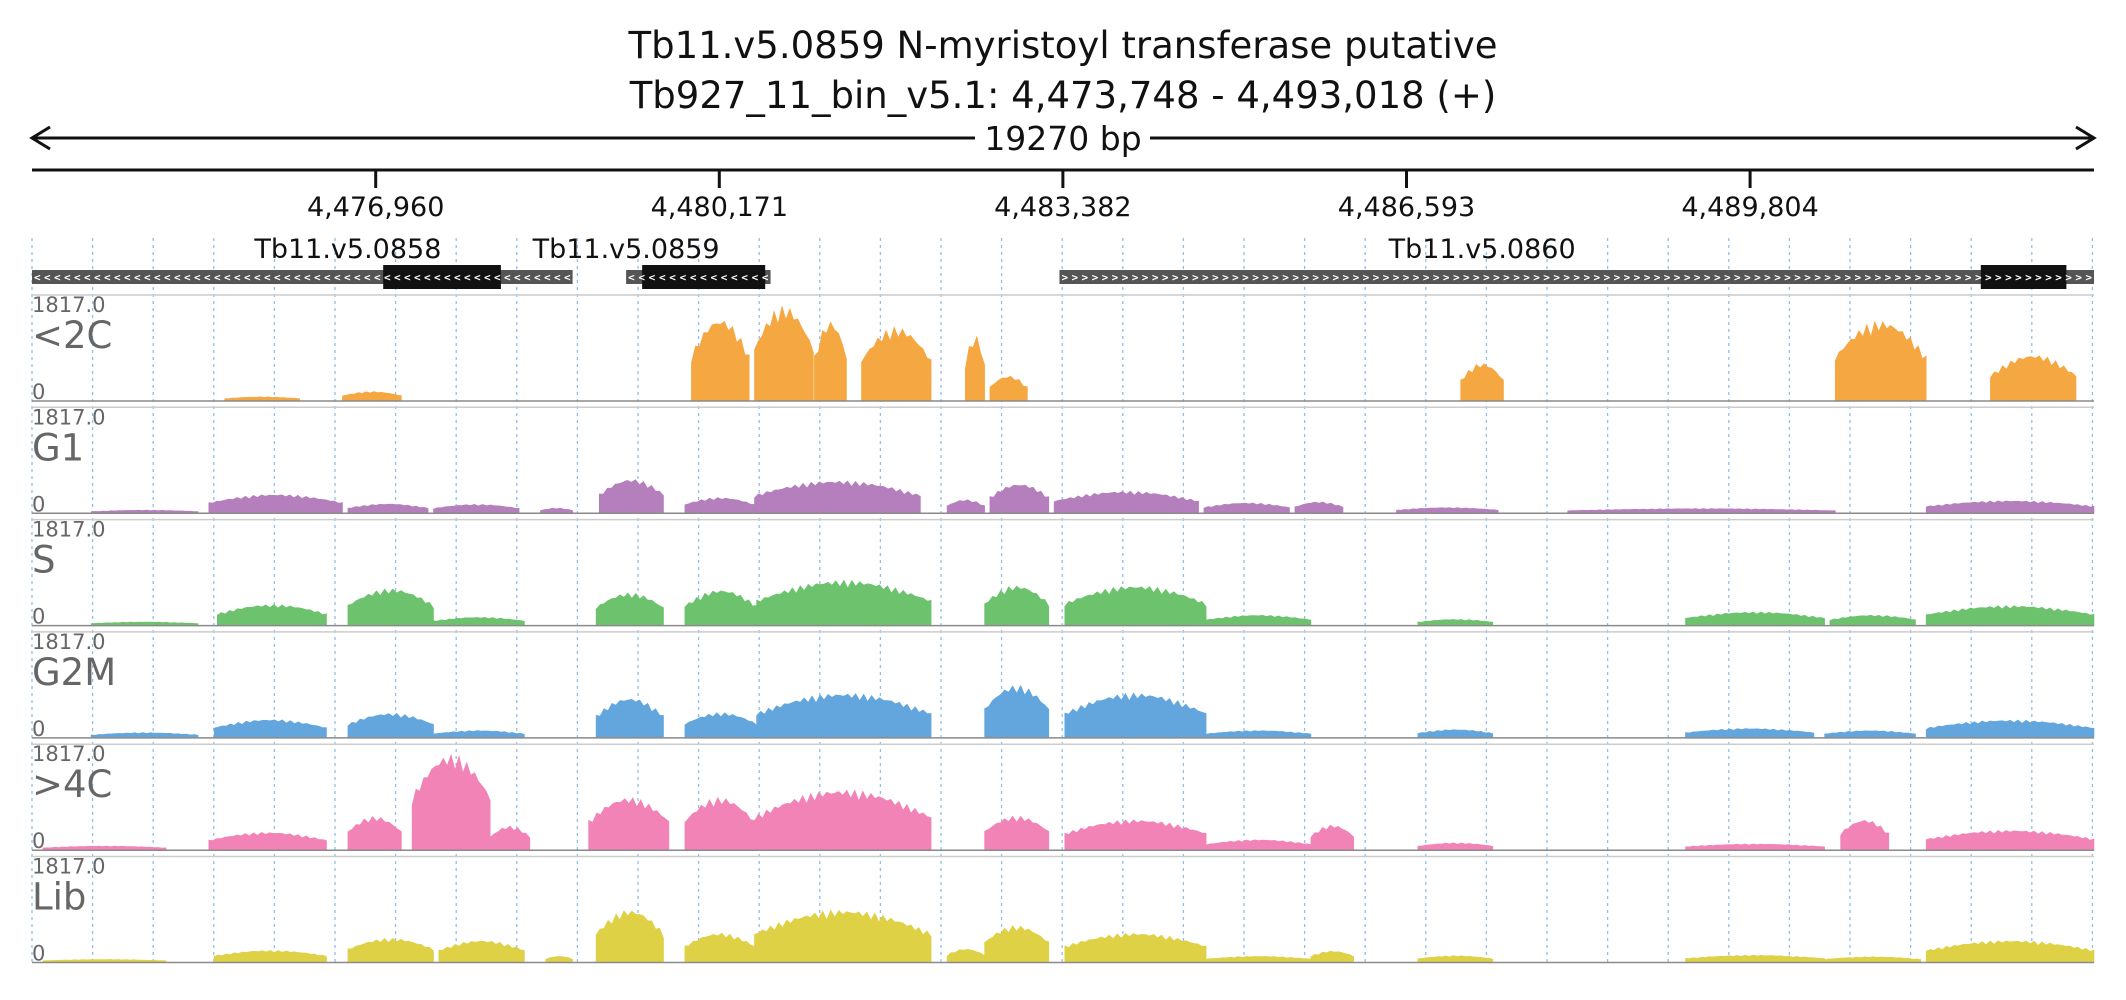 The height and width of the screenshot is (1000, 2126). What do you see at coordinates (1406, 207) in the screenshot?
I see `axis-tick-label: 4,486,593` at bounding box center [1406, 207].